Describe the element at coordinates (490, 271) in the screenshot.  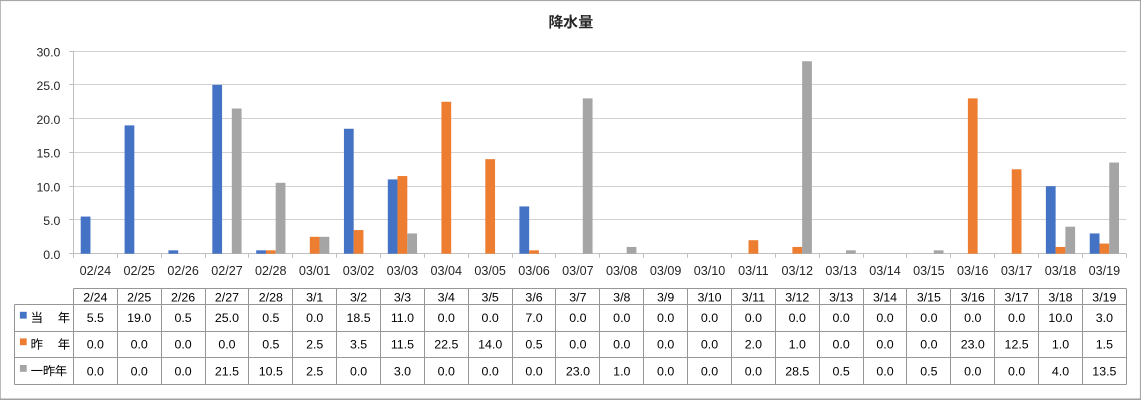
I see `svg-text: 03/05` at that location.